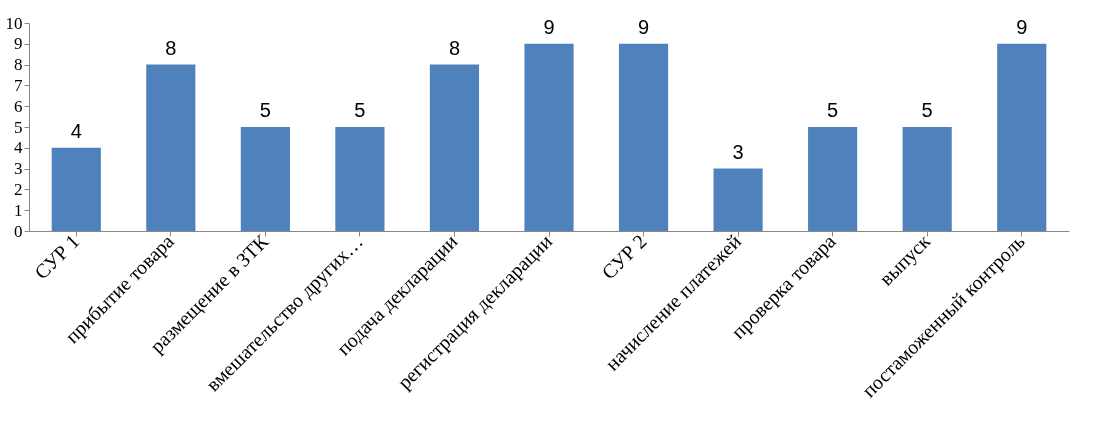 The image size is (1105, 445). I want to click on x-tick-label: СУР 1, so click(57, 257).